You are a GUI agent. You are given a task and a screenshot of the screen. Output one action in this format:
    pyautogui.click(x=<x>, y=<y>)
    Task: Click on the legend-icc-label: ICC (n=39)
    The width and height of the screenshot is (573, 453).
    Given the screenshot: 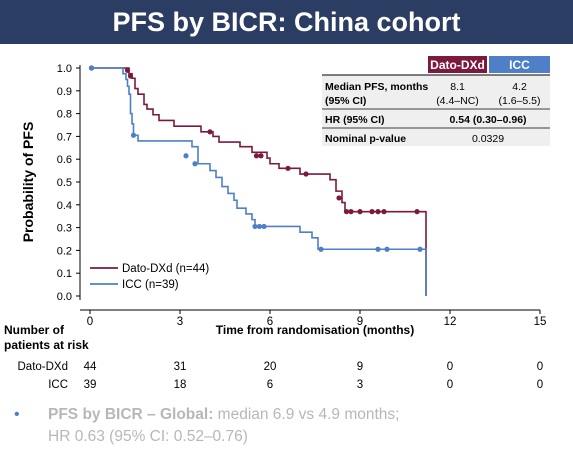 What is the action you would take?
    pyautogui.click(x=150, y=285)
    